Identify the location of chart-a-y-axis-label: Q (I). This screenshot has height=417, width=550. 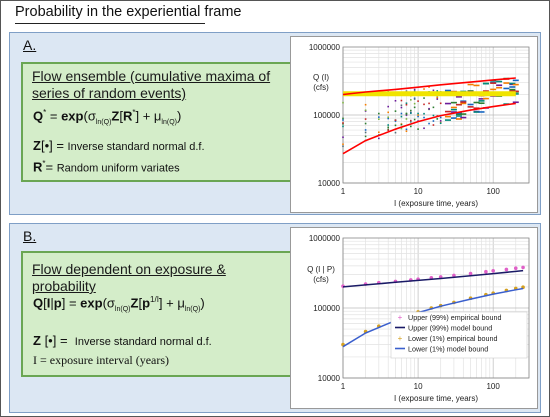
(321, 77).